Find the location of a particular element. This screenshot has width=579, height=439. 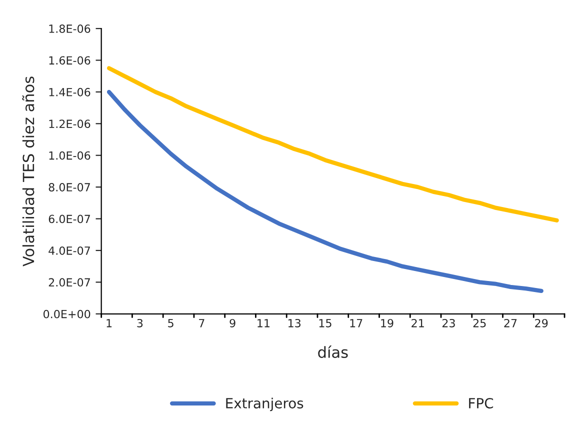

legend-label: FPC is located at coordinates (481, 403).